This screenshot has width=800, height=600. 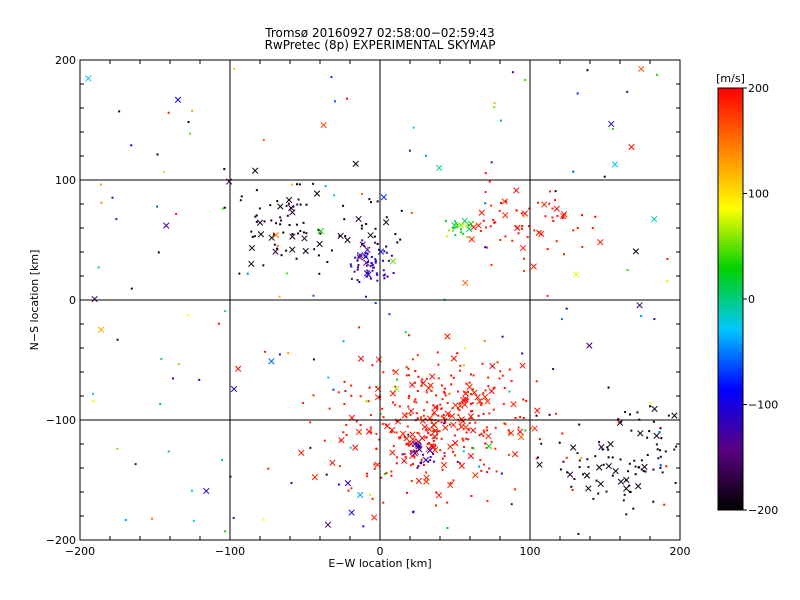 I want to click on colorbar-tick-label: 100, so click(x=758, y=194).